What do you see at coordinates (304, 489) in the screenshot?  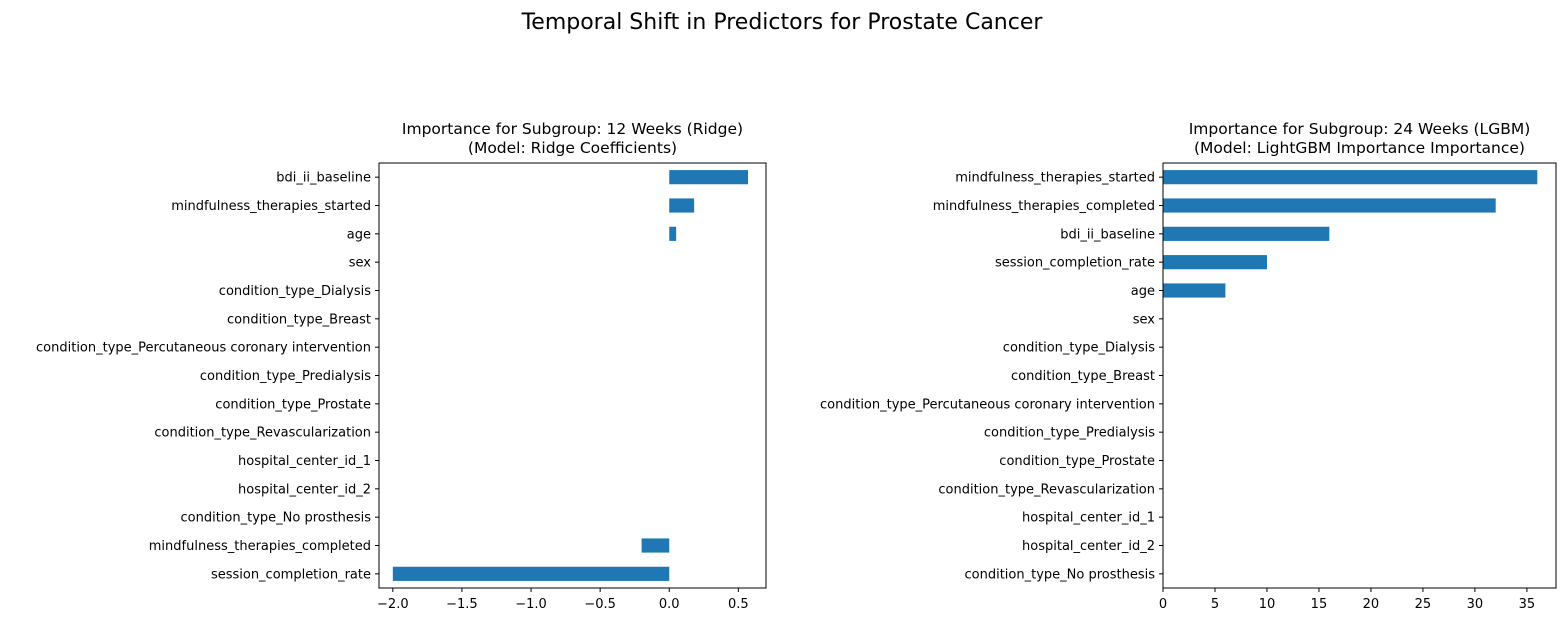 I see `ridge-category-label-11: hospital_center_id_2` at bounding box center [304, 489].